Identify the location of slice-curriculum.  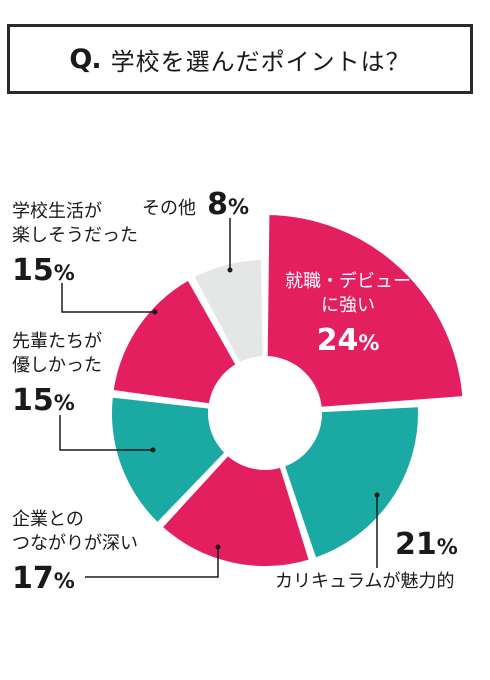
(351, 483).